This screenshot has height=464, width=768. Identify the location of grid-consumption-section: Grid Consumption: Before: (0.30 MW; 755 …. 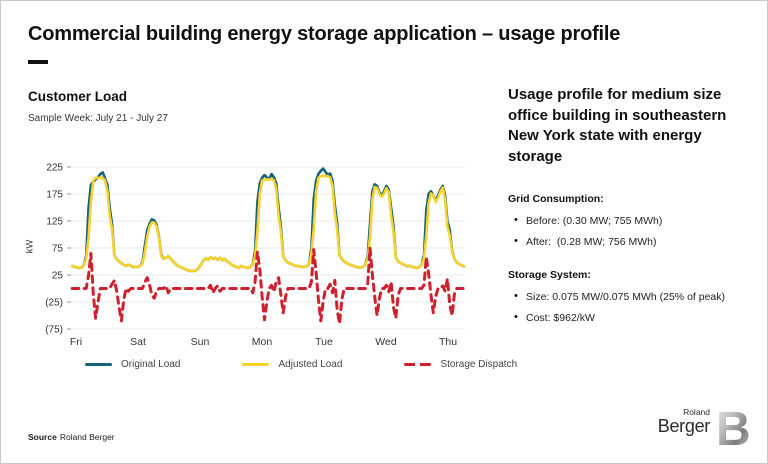
(628, 220).